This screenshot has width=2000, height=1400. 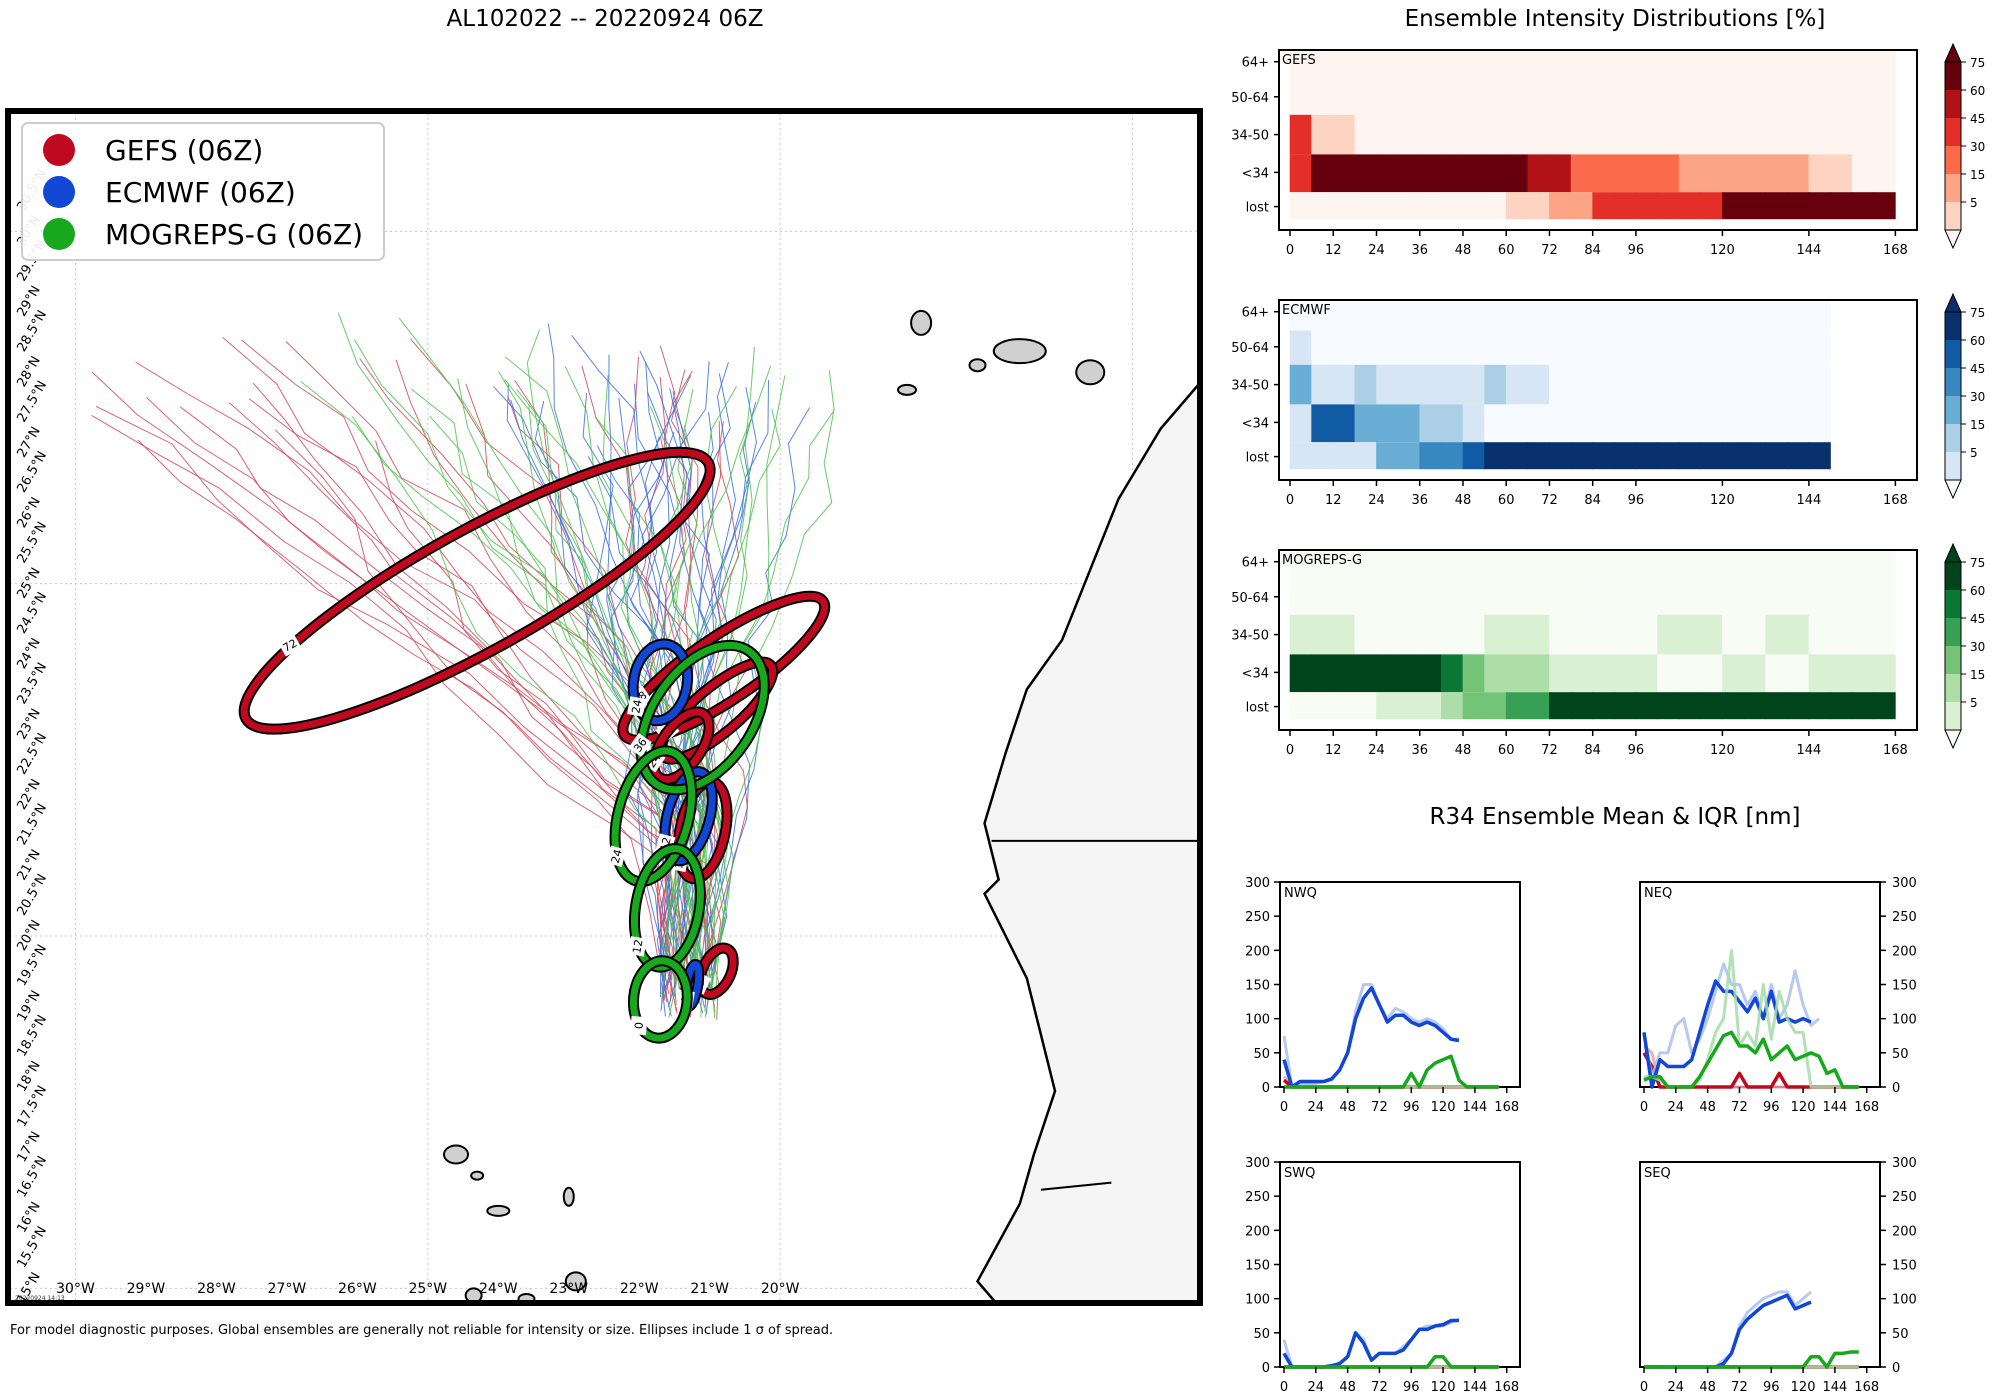 What do you see at coordinates (1904, 1231) in the screenshot?
I see `y-tick-label: 200` at bounding box center [1904, 1231].